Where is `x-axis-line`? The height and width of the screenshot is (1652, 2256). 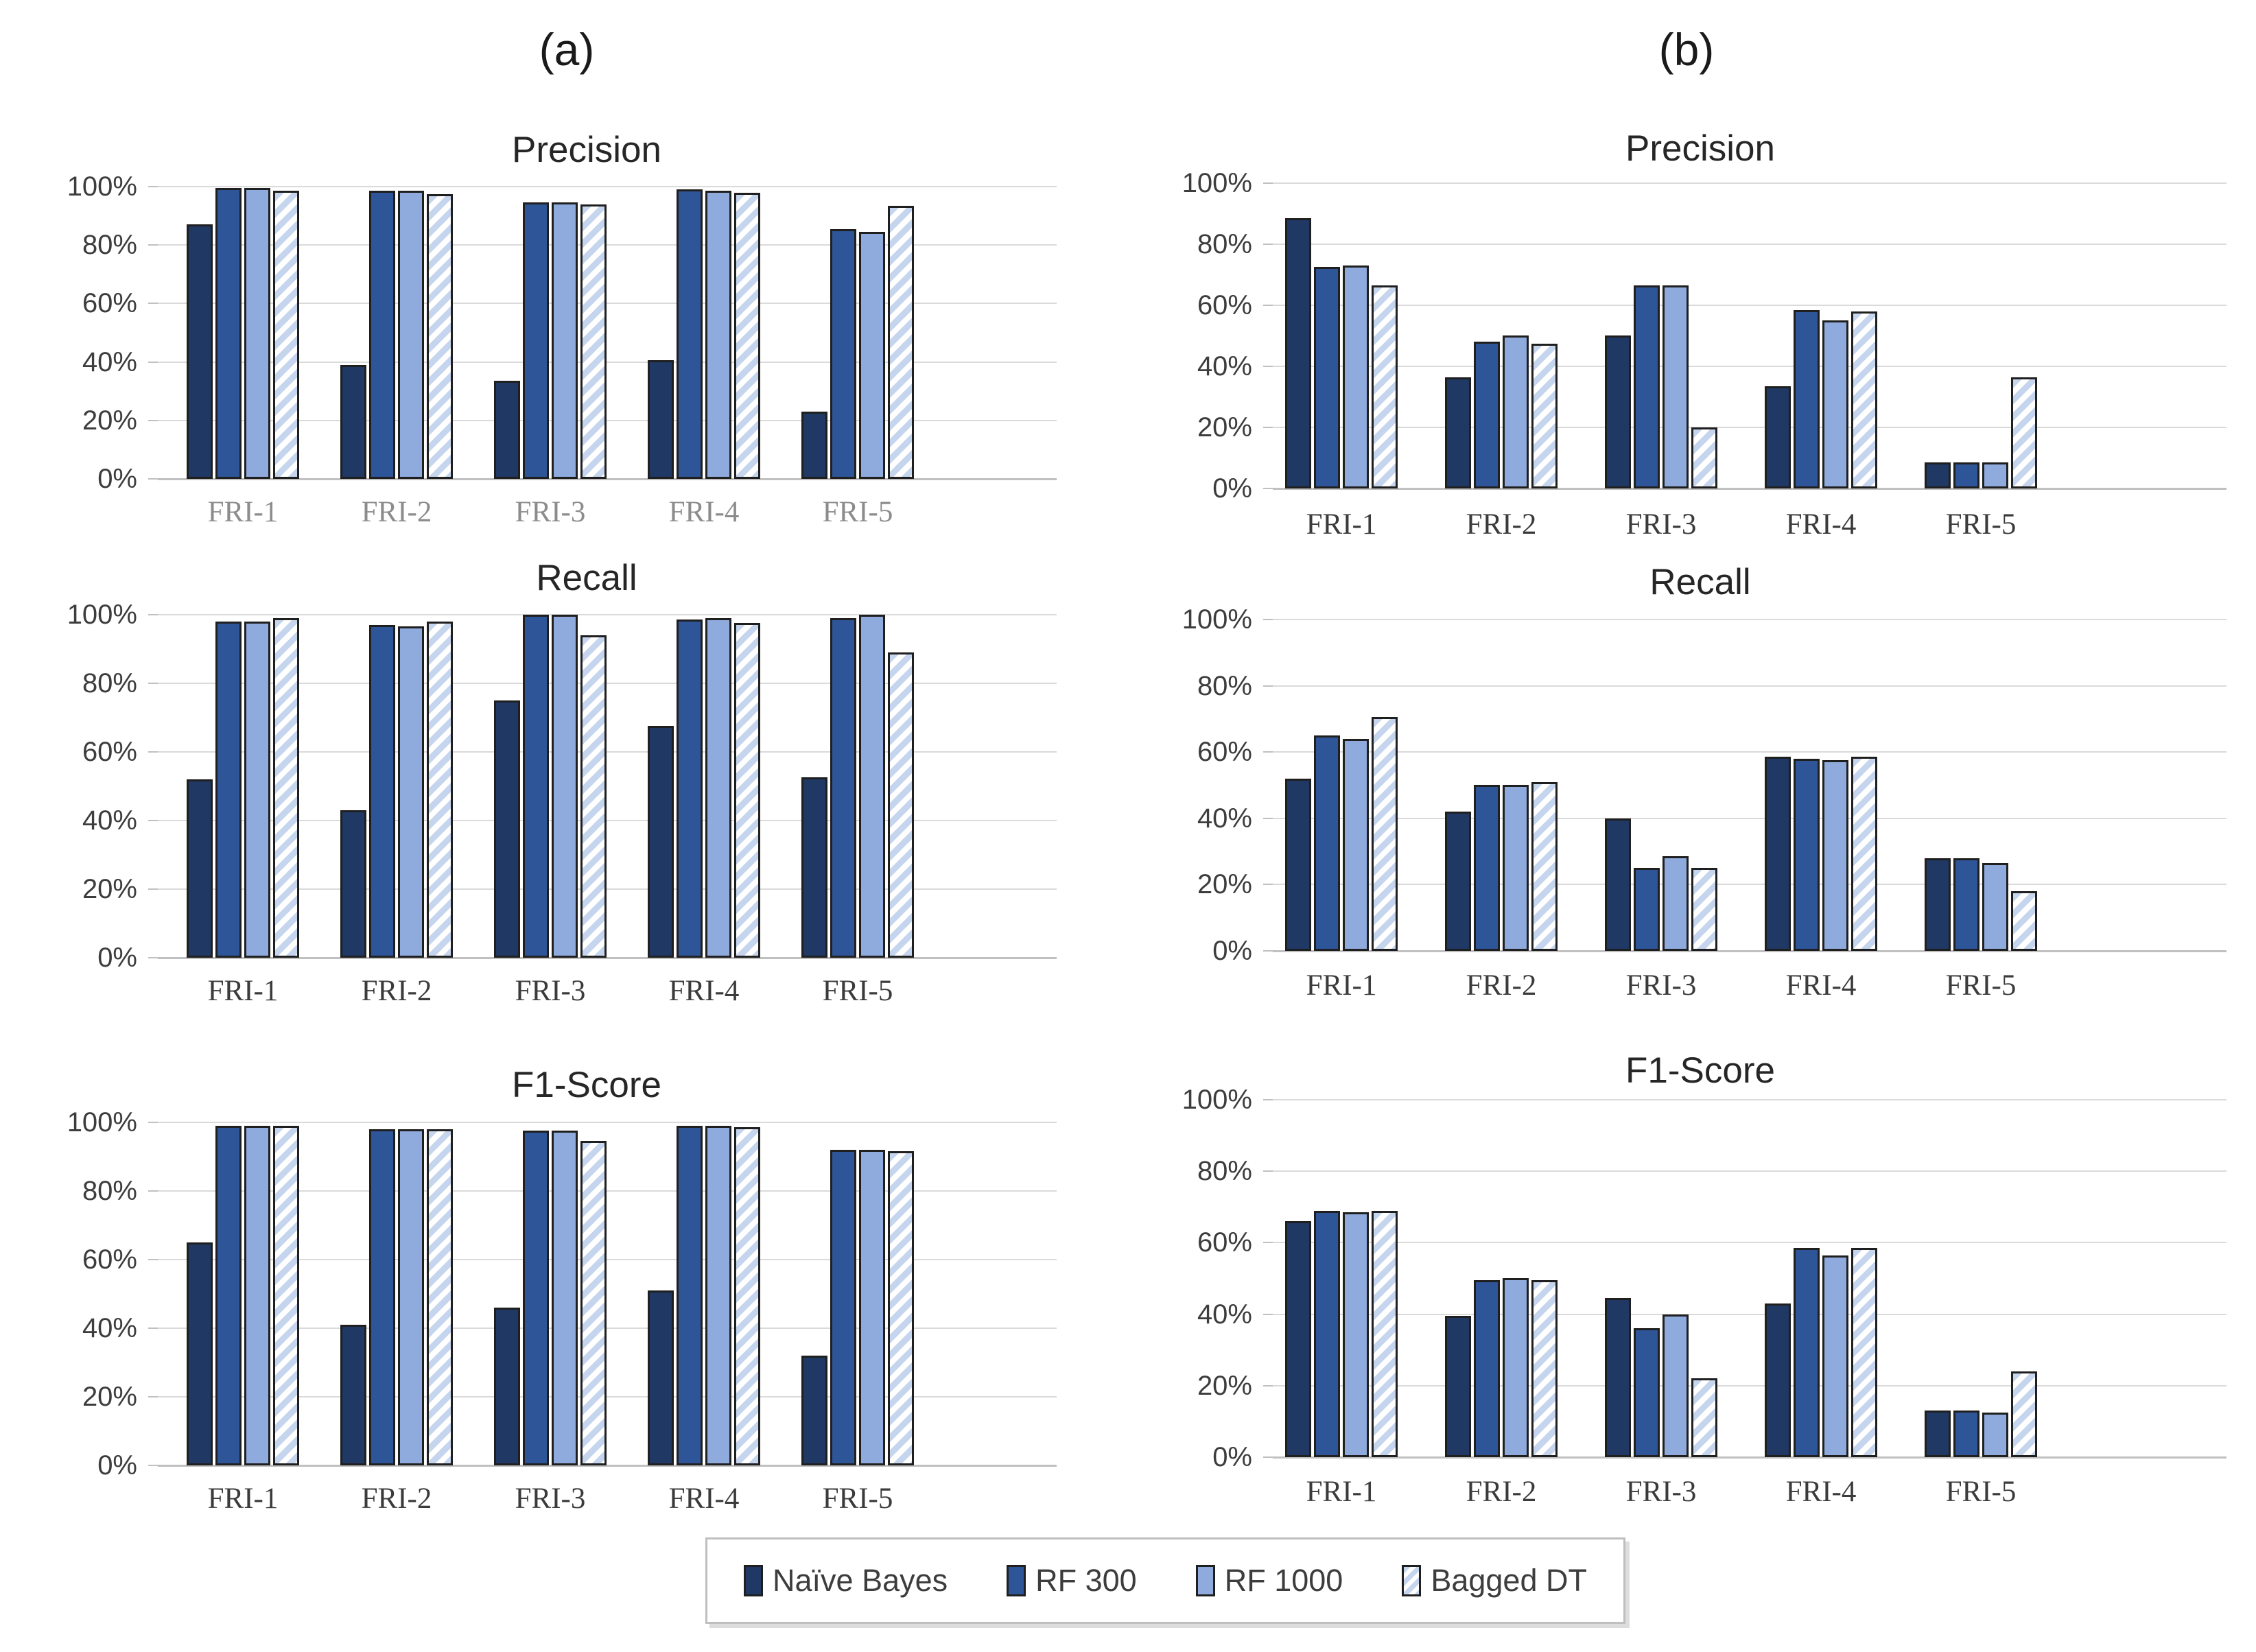
x-axis-line is located at coordinates (1750, 951).